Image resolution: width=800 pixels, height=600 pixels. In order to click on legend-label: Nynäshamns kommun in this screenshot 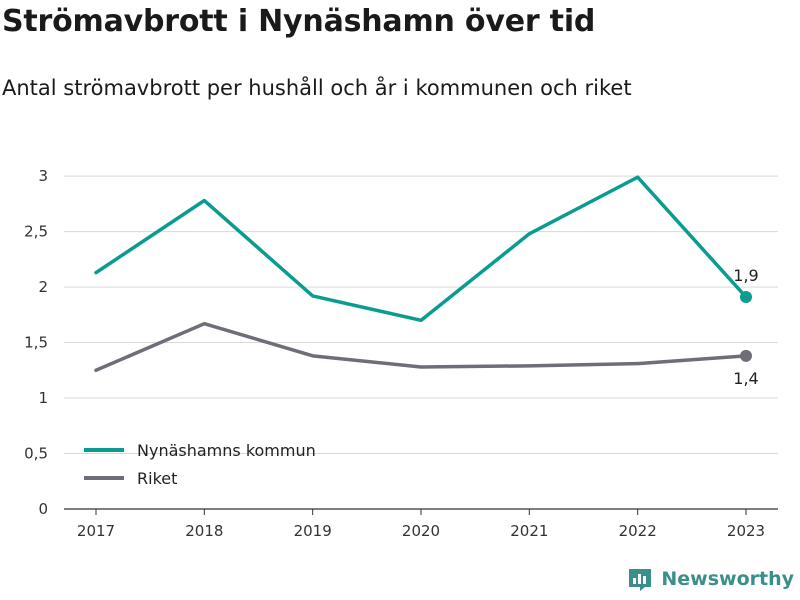, I will do `click(226, 450)`.